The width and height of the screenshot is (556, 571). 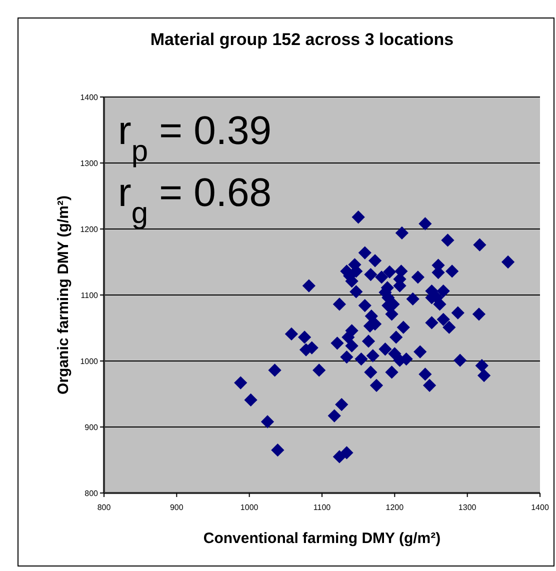 I want to click on y-tick-label: 900, so click(x=91, y=427).